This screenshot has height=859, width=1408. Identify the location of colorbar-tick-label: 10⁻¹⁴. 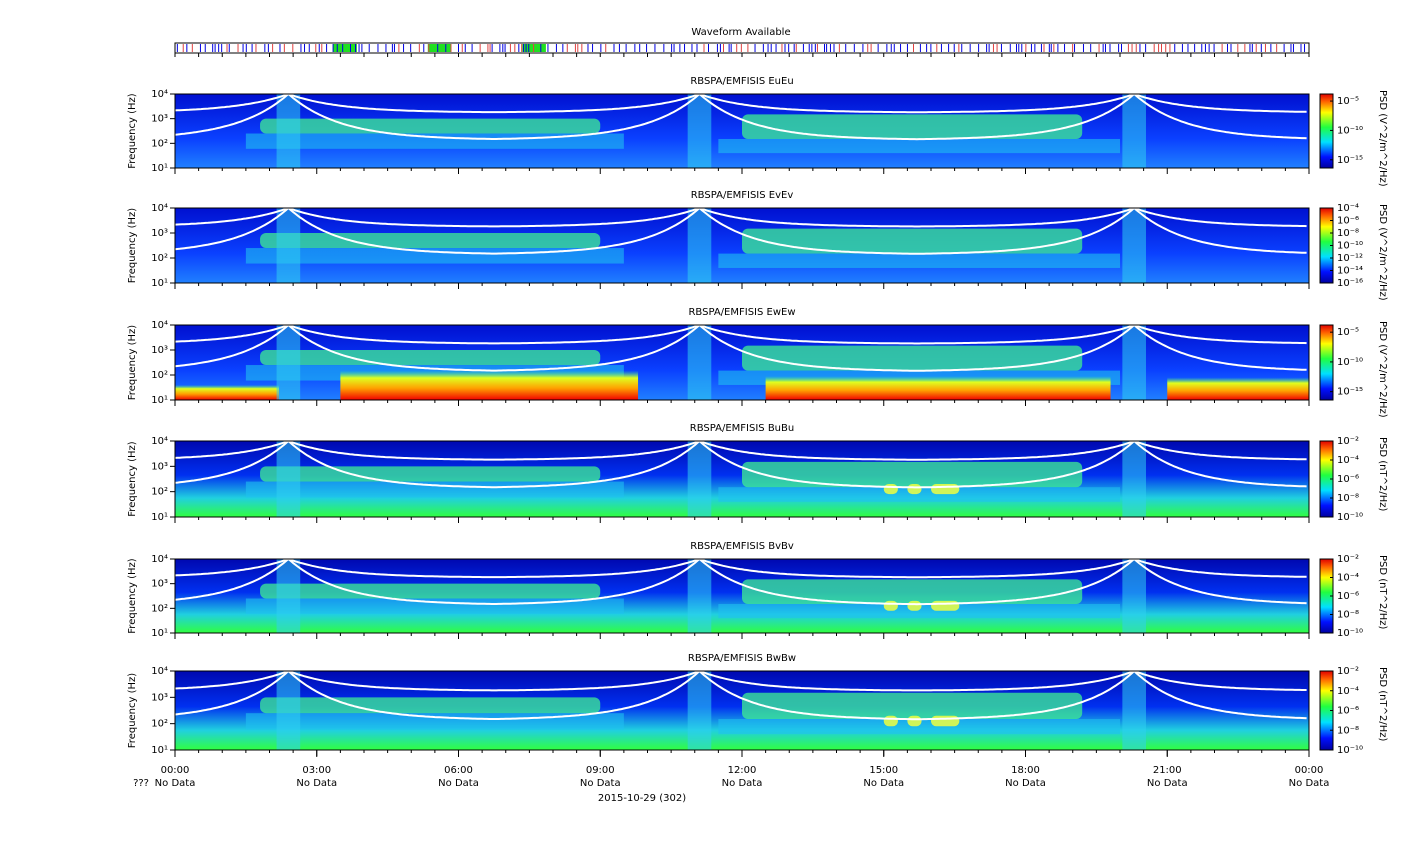
(1350, 271).